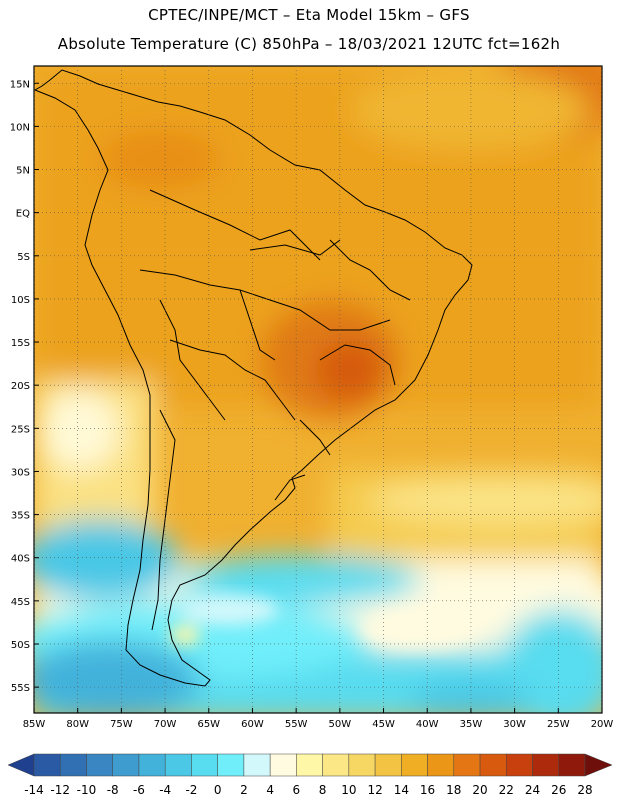  What do you see at coordinates (121, 724) in the screenshot?
I see `longitude-tick-label: 75W` at bounding box center [121, 724].